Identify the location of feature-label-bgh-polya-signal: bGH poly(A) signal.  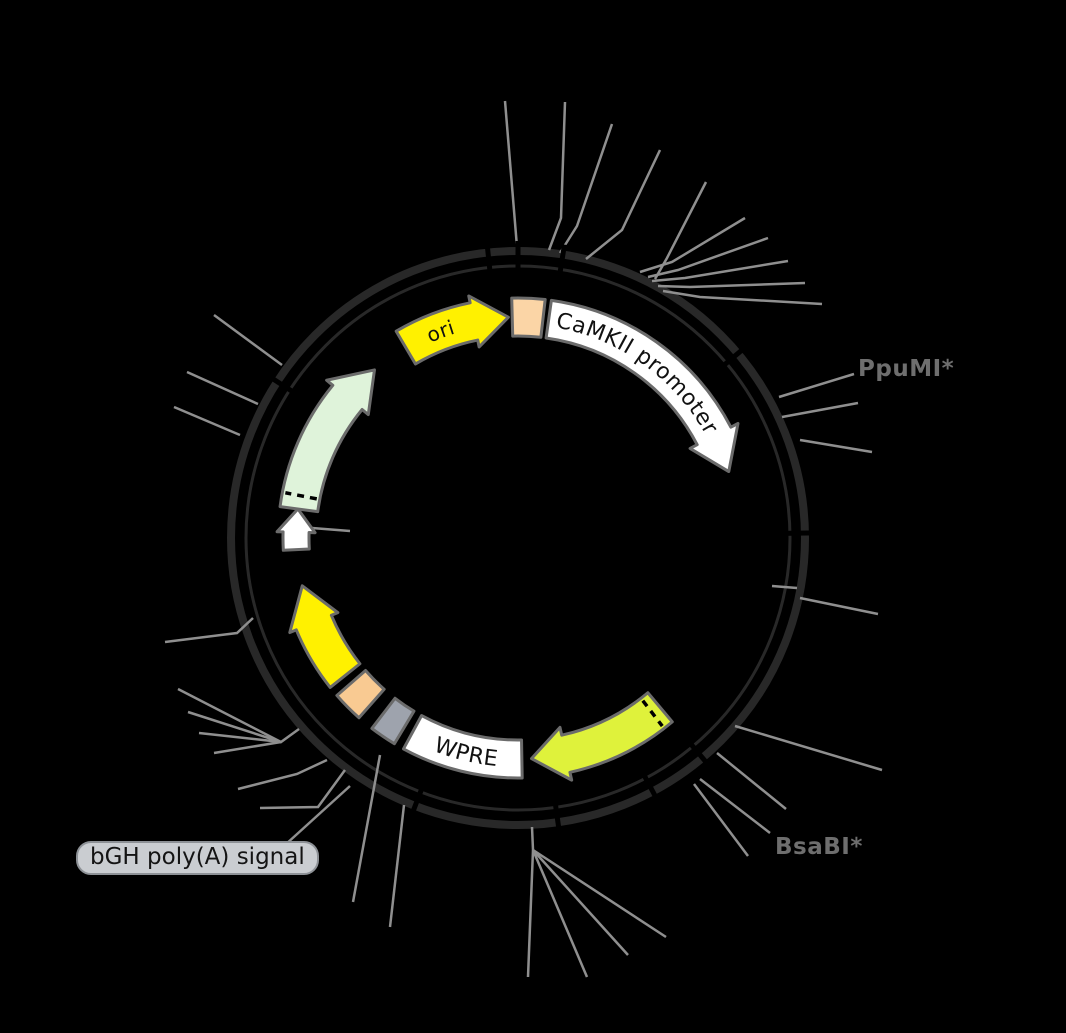
(197, 858).